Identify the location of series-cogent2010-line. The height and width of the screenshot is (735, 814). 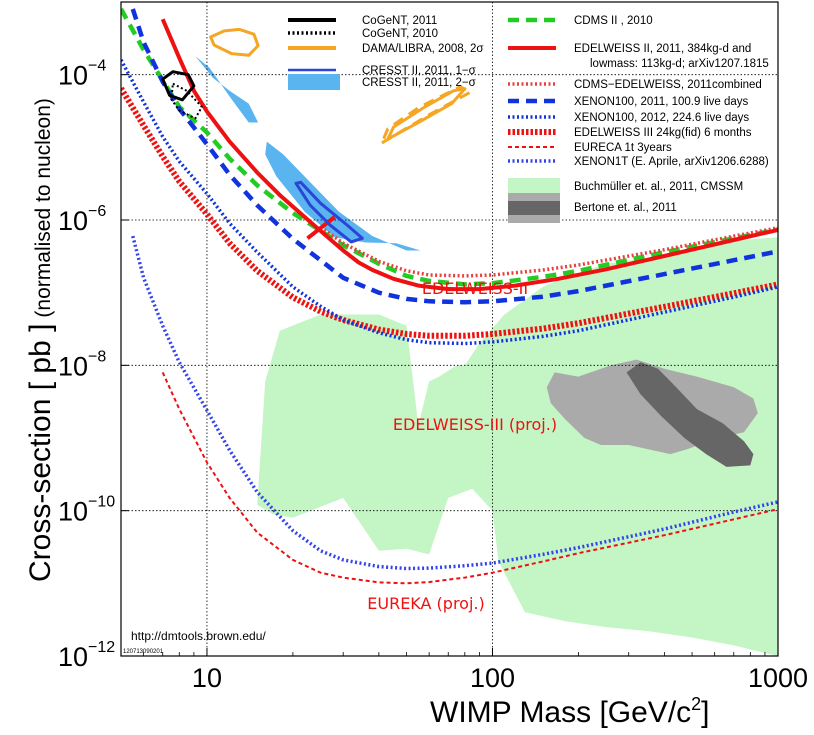
(186, 101).